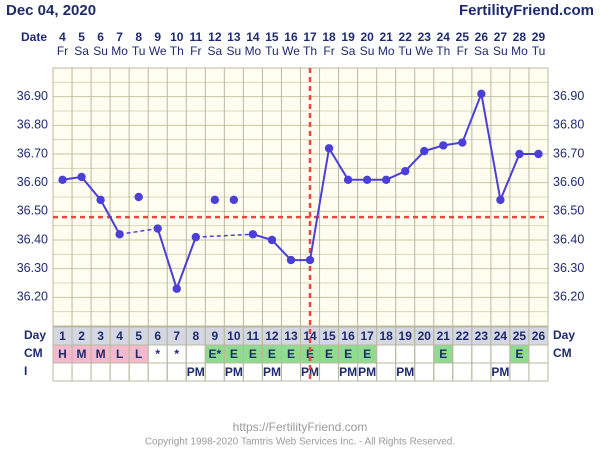 The height and width of the screenshot is (452, 600). I want to click on cell-text: 25, so click(520, 336).